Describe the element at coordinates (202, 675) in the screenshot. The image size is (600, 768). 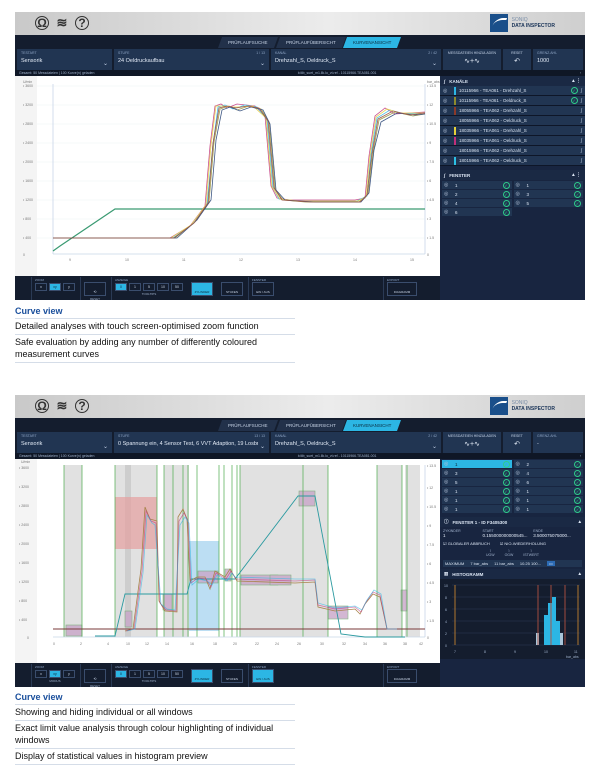
I see `zylinder-button: ZYLINDER` at that location.